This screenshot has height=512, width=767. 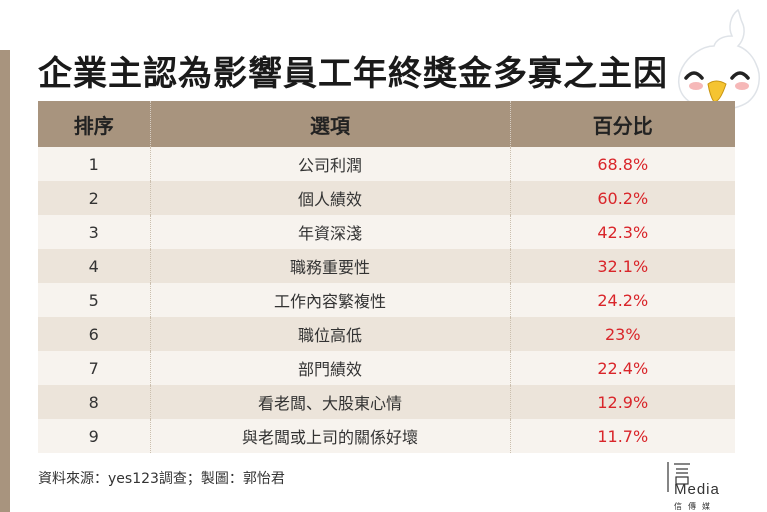 I want to click on rank-cell: 3, so click(x=94, y=232).